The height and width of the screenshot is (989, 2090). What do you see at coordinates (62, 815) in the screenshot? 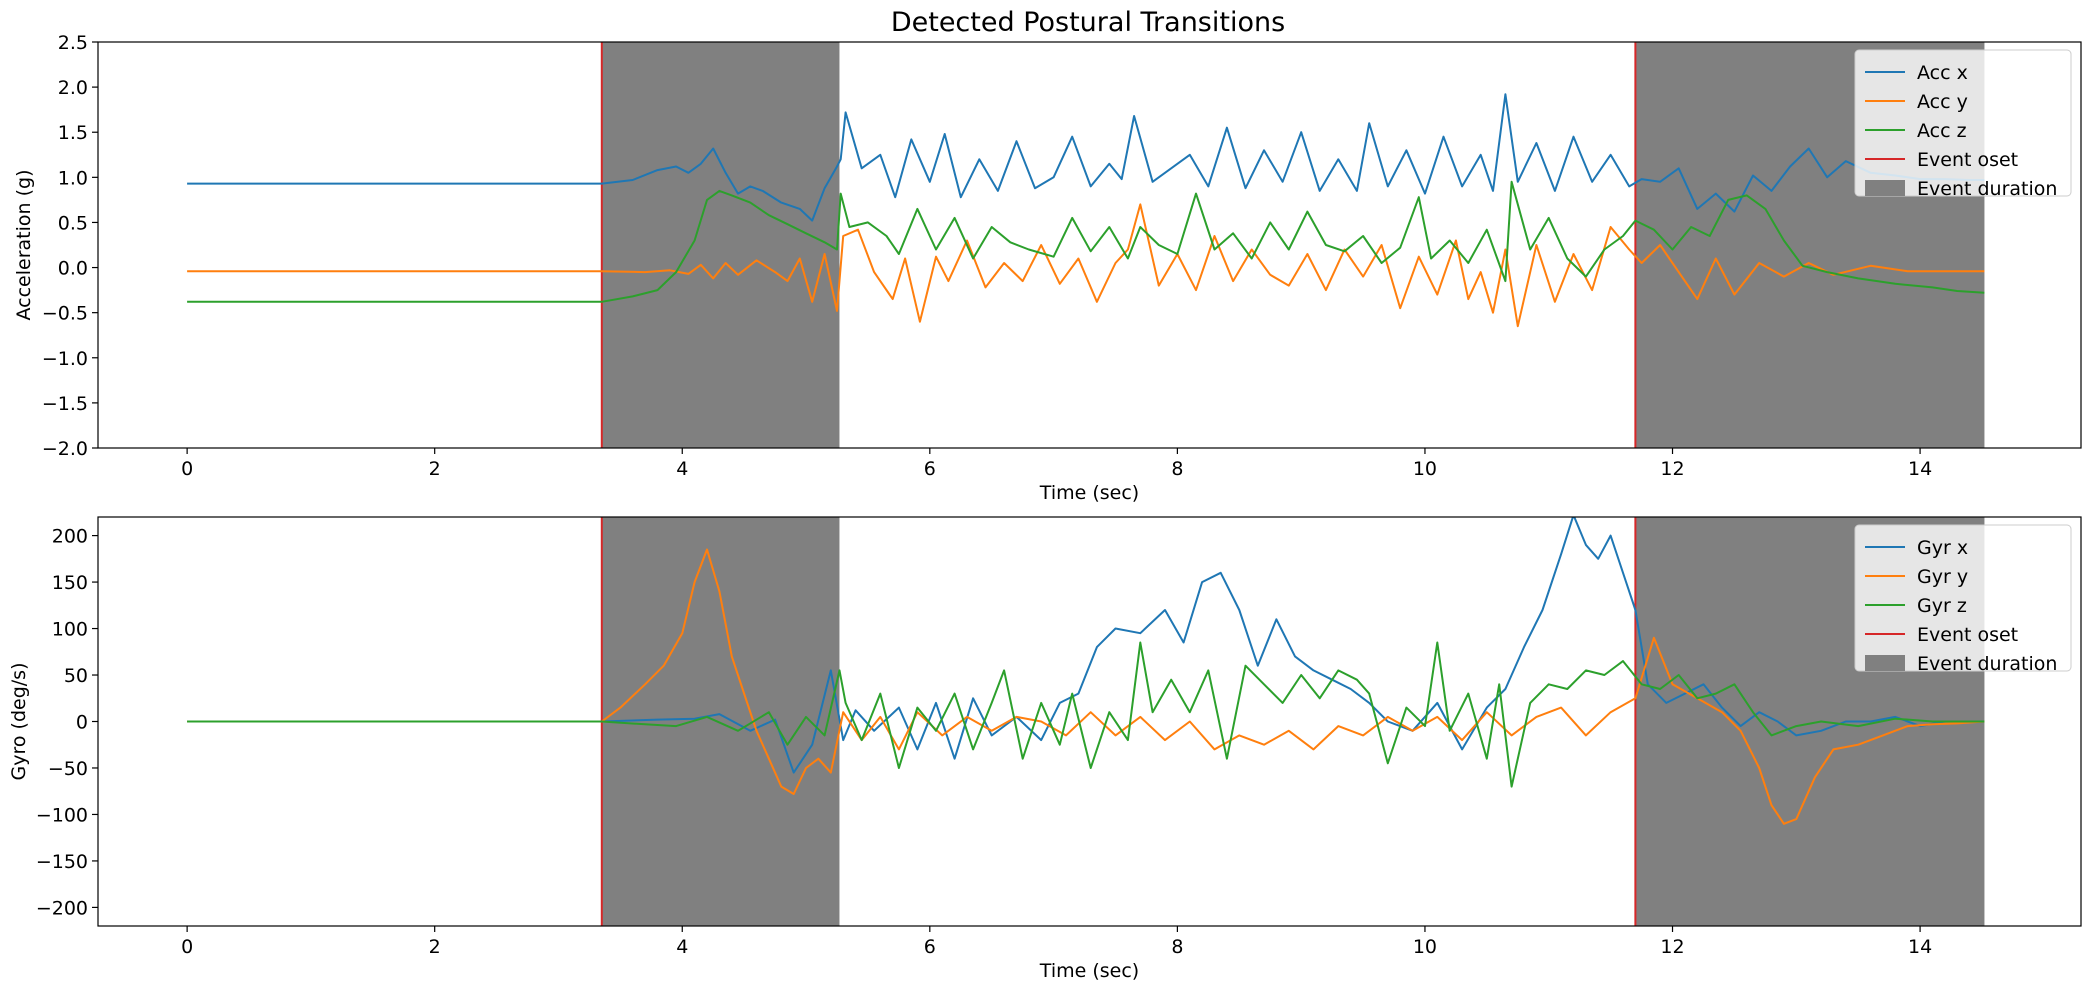
I see `y-tick-label: −100` at bounding box center [62, 815].